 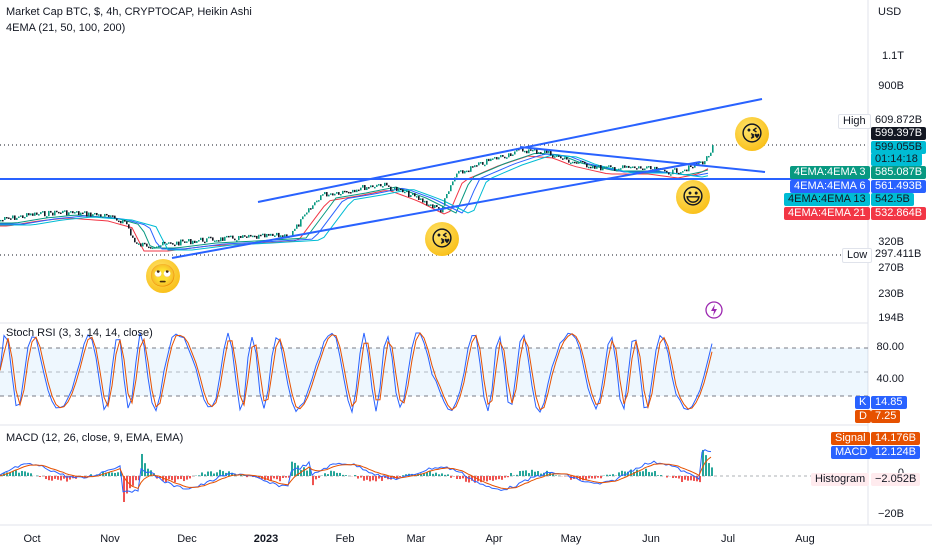 I want to click on macd-title: MACD (12, 26, close, 9, EMA, EMA), so click(x=95, y=438).